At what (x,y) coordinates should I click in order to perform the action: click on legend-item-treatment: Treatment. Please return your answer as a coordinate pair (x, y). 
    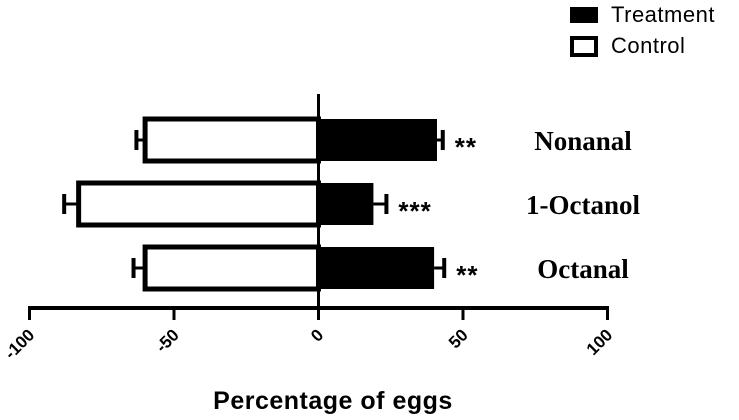
    Looking at the image, I should click on (642, 15).